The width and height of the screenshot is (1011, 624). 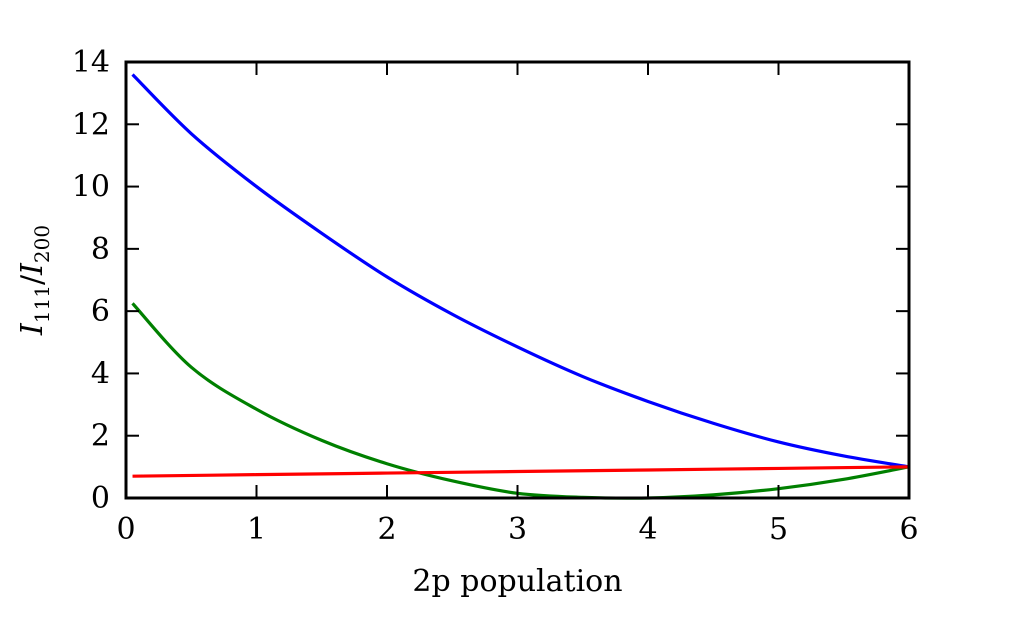 I want to click on y-tick-label: 0, so click(x=100, y=498).